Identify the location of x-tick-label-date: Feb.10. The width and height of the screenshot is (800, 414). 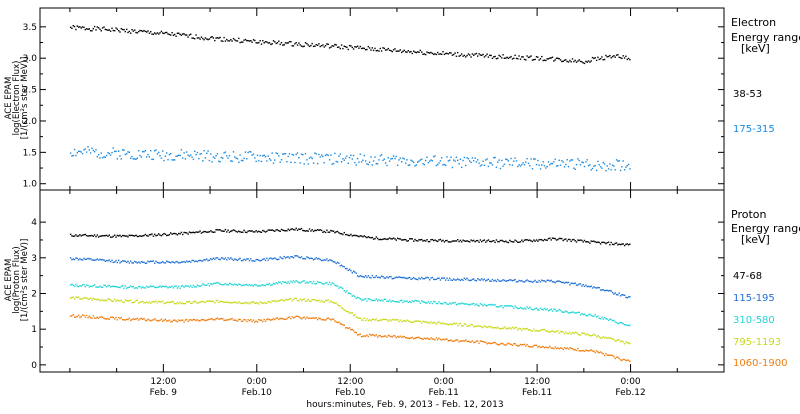
(257, 393).